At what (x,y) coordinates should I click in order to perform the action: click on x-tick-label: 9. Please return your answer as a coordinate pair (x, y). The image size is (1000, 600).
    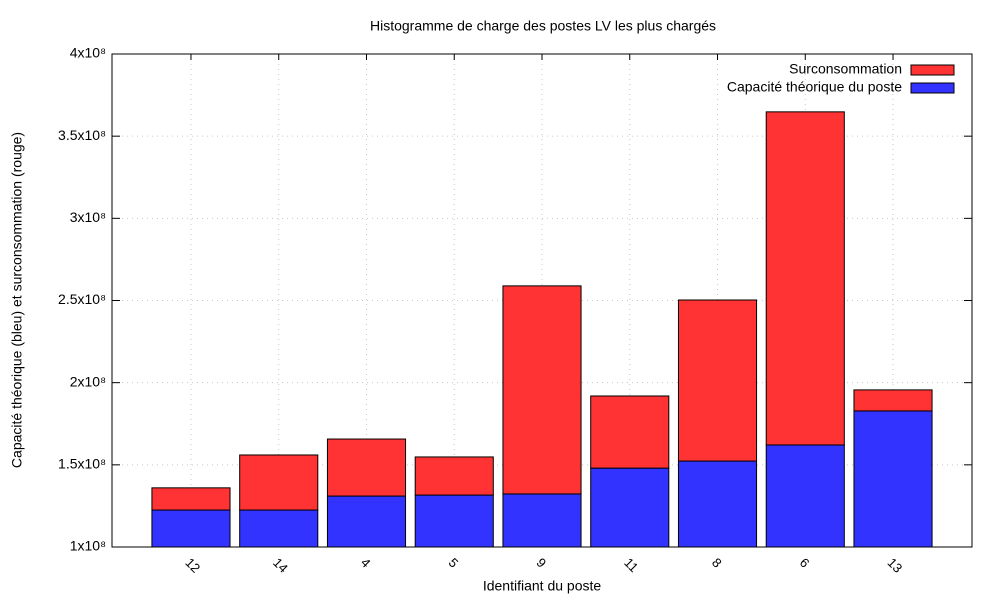
    Looking at the image, I should click on (541, 563).